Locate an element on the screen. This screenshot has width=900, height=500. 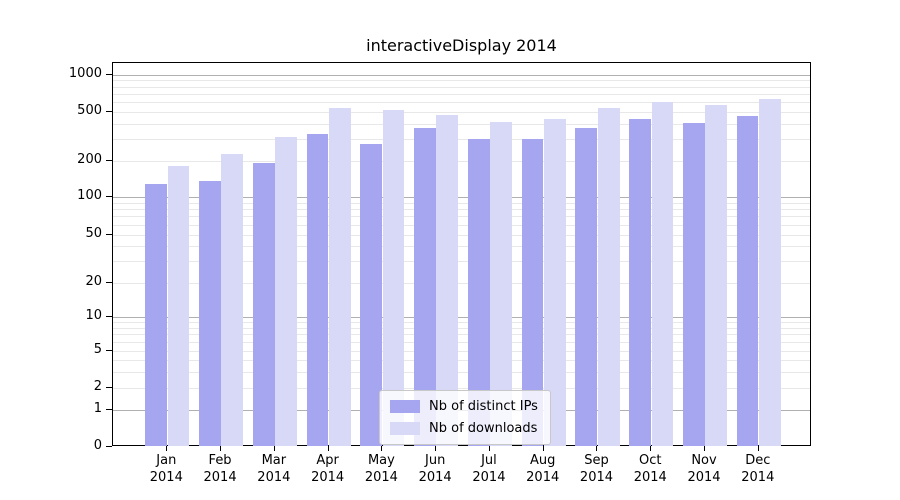
x-tick-label: Mar 2014 is located at coordinates (274, 469).